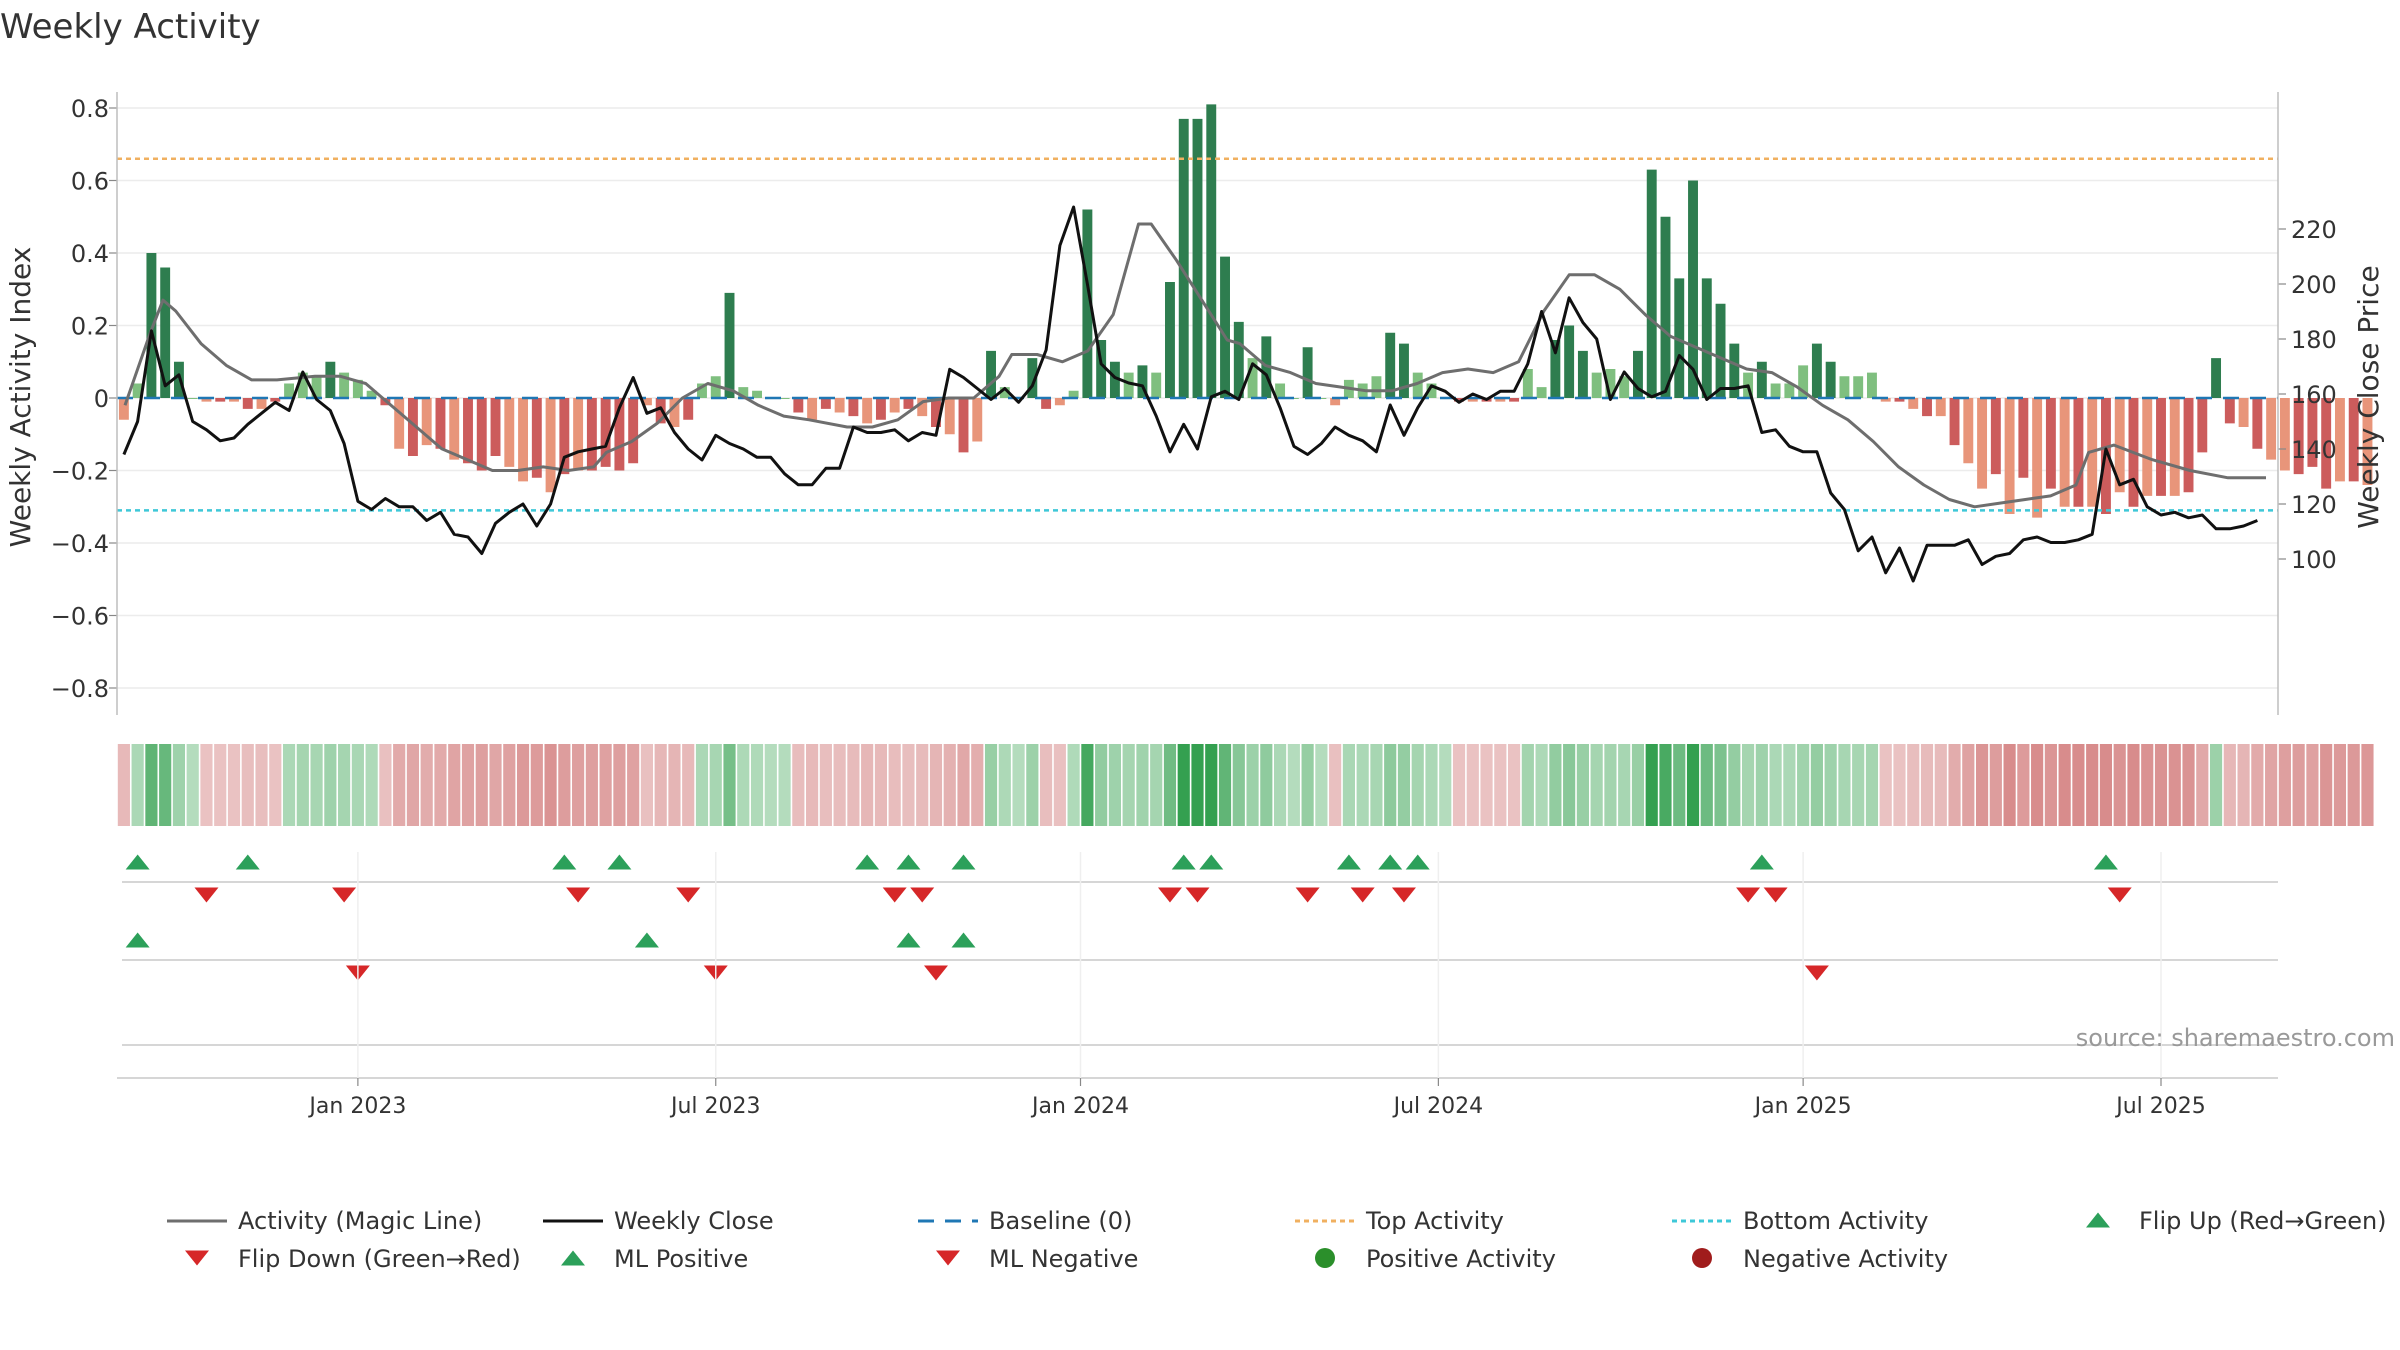 The width and height of the screenshot is (2400, 1350). What do you see at coordinates (1079, 1106) in the screenshot?
I see `x-tick-label: Jan 2024` at bounding box center [1079, 1106].